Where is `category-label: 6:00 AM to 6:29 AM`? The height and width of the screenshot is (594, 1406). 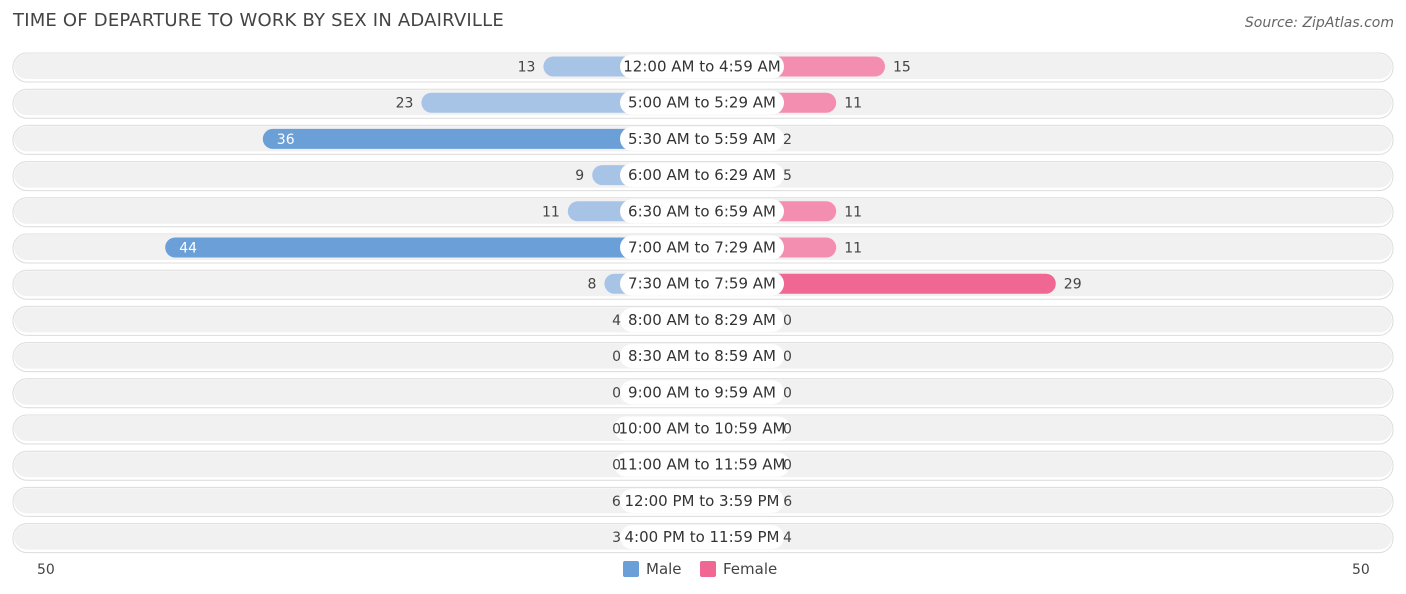
category-label: 6:00 AM to 6:29 AM is located at coordinates (702, 175).